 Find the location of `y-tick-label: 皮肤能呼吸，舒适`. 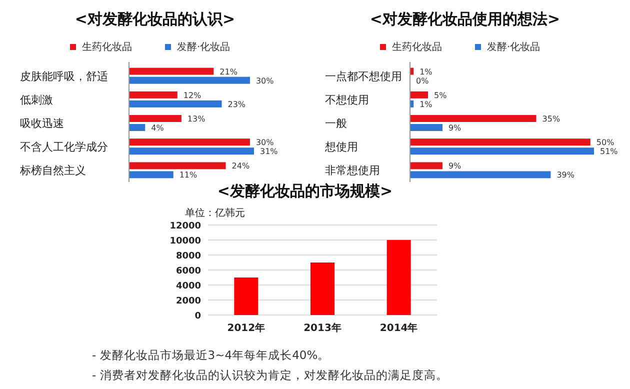

y-tick-label: 皮肤能呼吸，舒适 is located at coordinates (64, 76).